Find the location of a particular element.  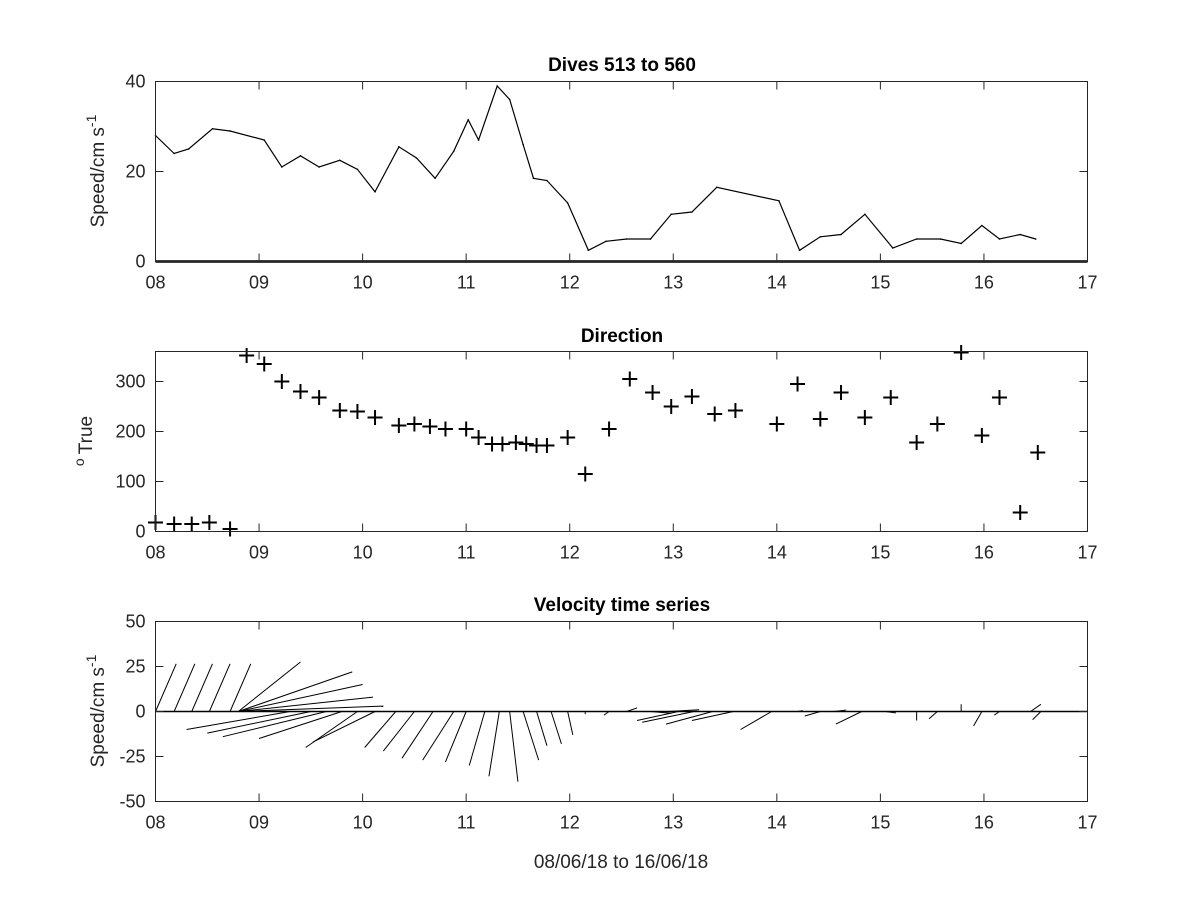

speed-y-tick-label: 40 is located at coordinates (135, 82).